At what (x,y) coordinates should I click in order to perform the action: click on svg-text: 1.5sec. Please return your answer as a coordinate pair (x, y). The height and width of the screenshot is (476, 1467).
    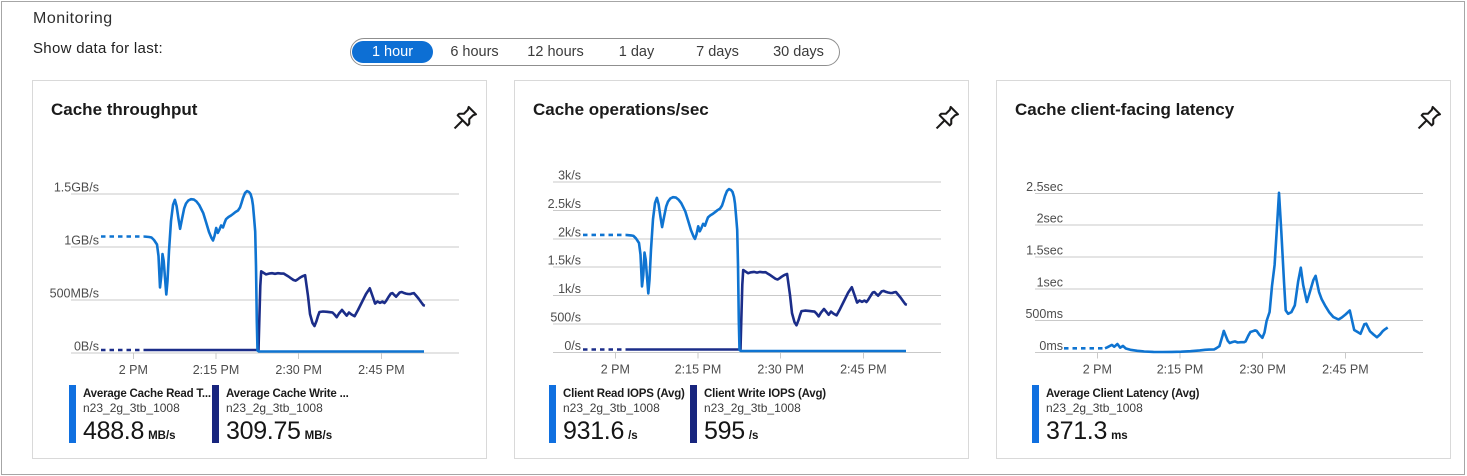
    Looking at the image, I should click on (1044, 251).